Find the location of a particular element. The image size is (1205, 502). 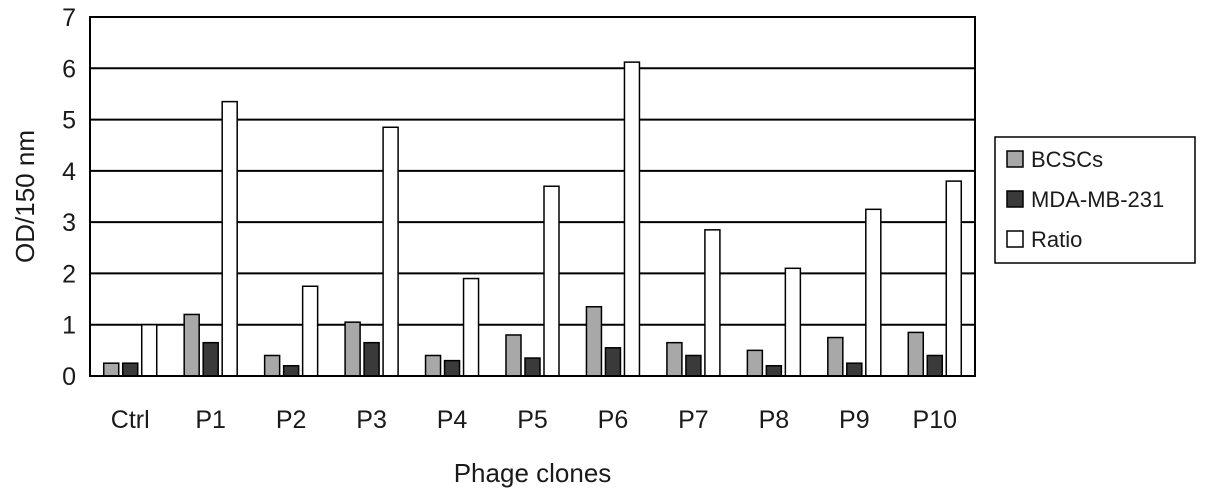

bar-mda-mb-231-p4 is located at coordinates (452, 368).